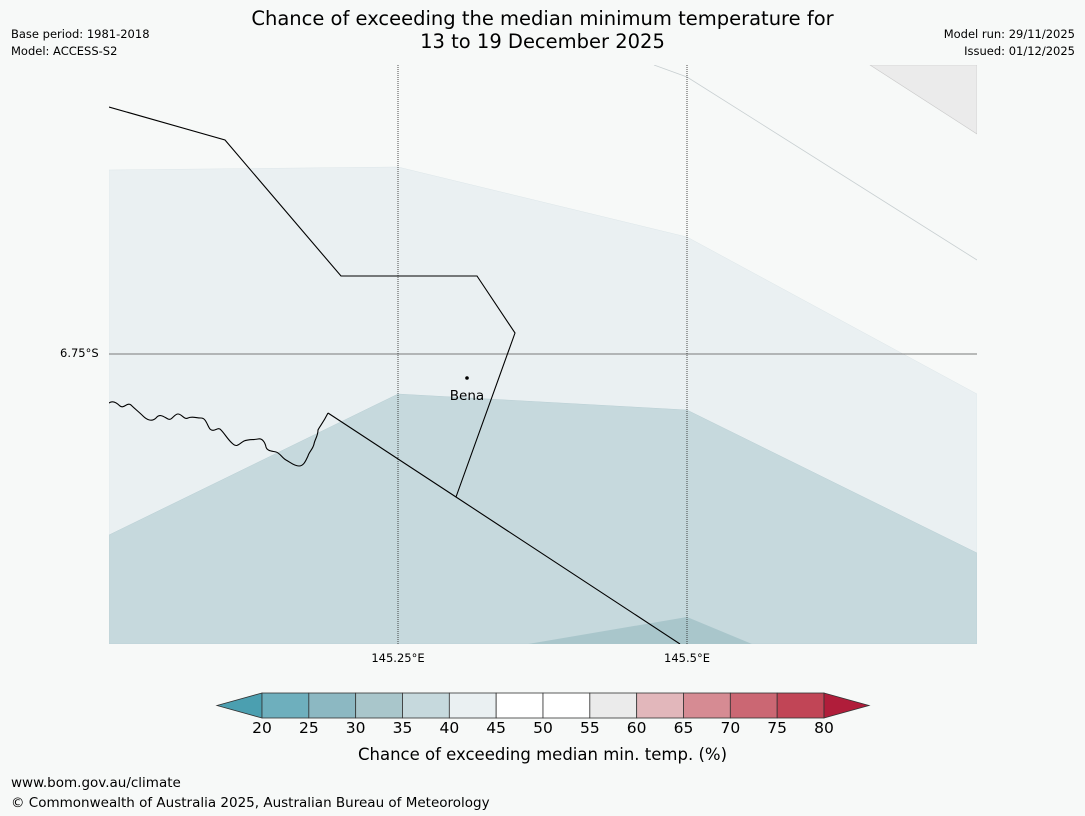  What do you see at coordinates (777, 728) in the screenshot?
I see `colorbar-tick-label: 75` at bounding box center [777, 728].